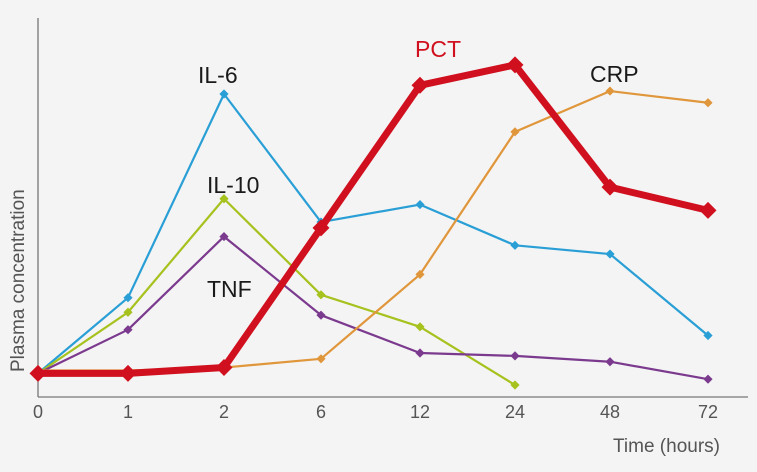 Image resolution: width=757 pixels, height=472 pixels. Describe the element at coordinates (420, 412) in the screenshot. I see `x-tick-label-12: 12` at that location.